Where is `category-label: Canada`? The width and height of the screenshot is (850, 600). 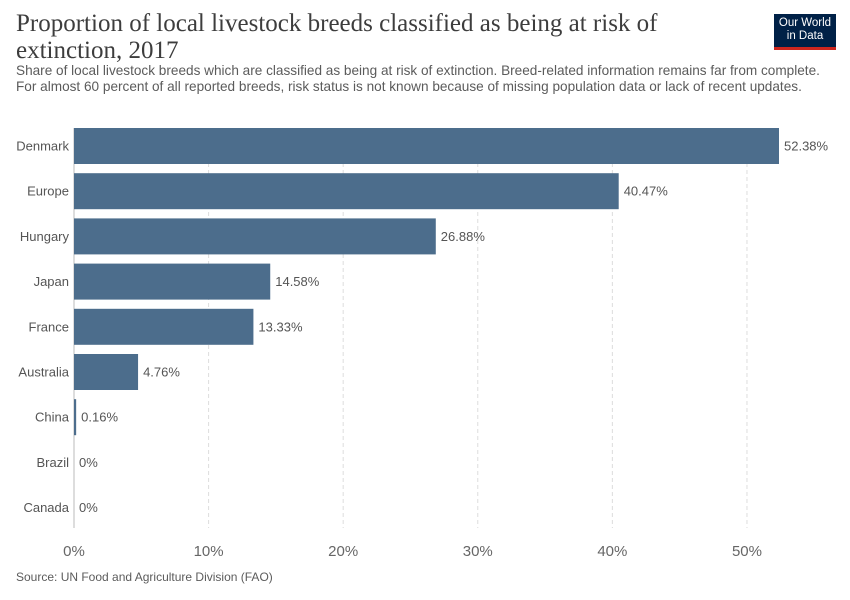 category-label: Canada is located at coordinates (46, 507).